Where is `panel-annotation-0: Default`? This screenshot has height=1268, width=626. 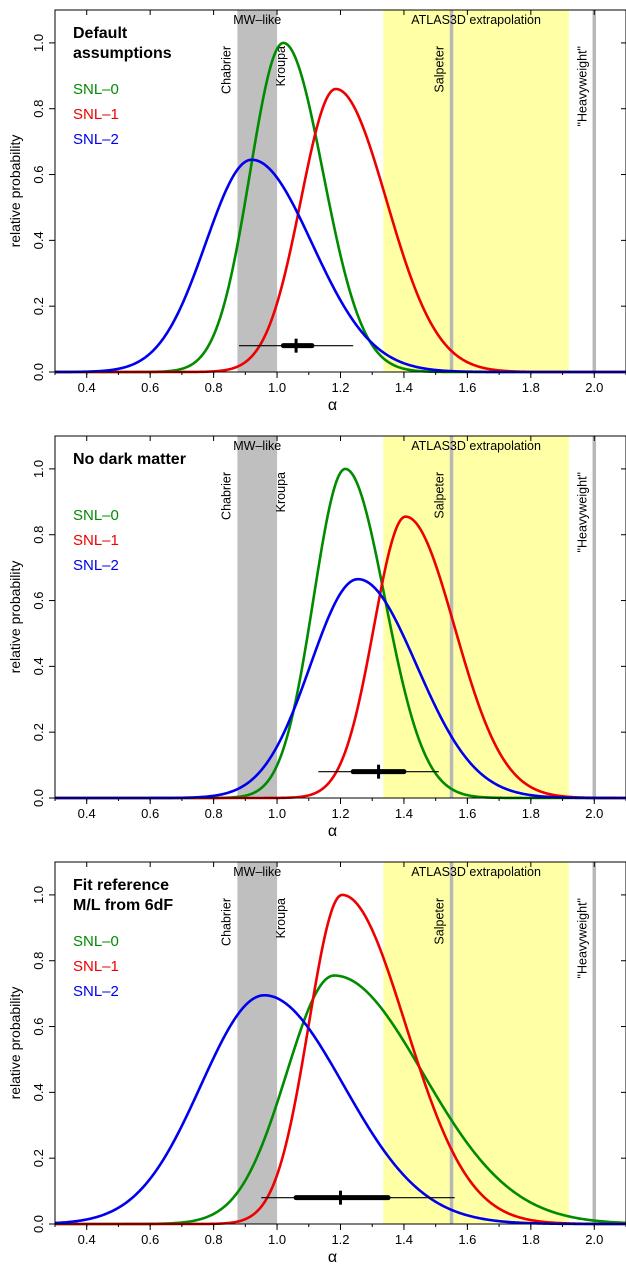 panel-annotation-0: Default is located at coordinates (100, 33).